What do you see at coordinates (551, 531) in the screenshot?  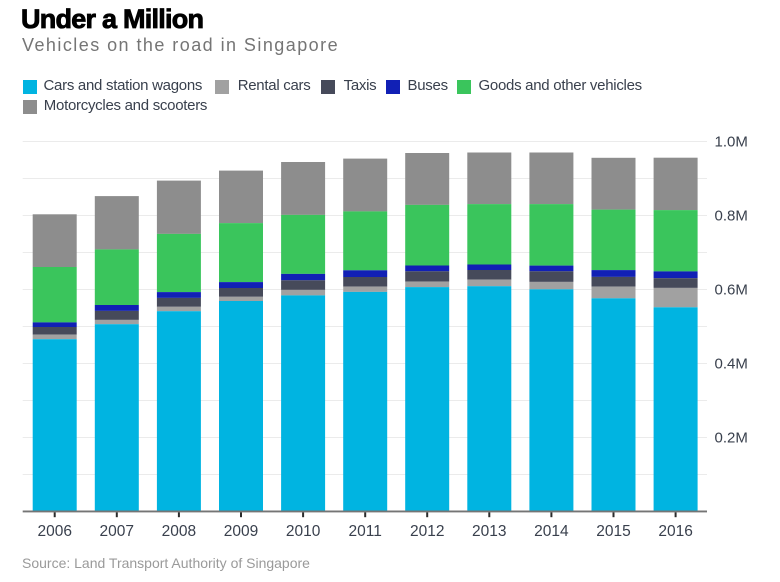 I see `svg-text: 2014` at bounding box center [551, 531].